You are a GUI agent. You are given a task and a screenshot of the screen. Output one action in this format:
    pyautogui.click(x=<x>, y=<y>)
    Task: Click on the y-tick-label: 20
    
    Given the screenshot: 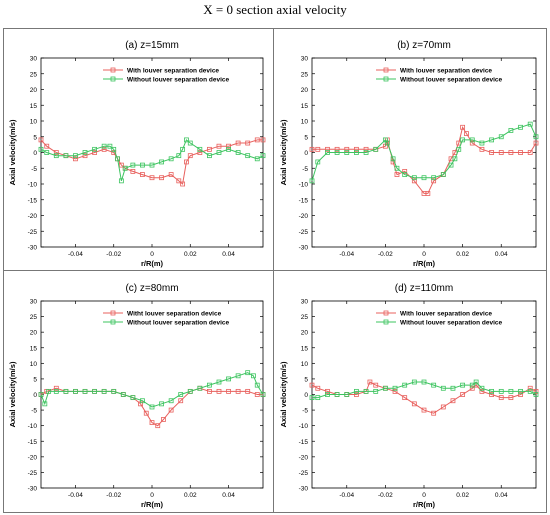 What is the action you would take?
    pyautogui.click(x=305, y=90)
    